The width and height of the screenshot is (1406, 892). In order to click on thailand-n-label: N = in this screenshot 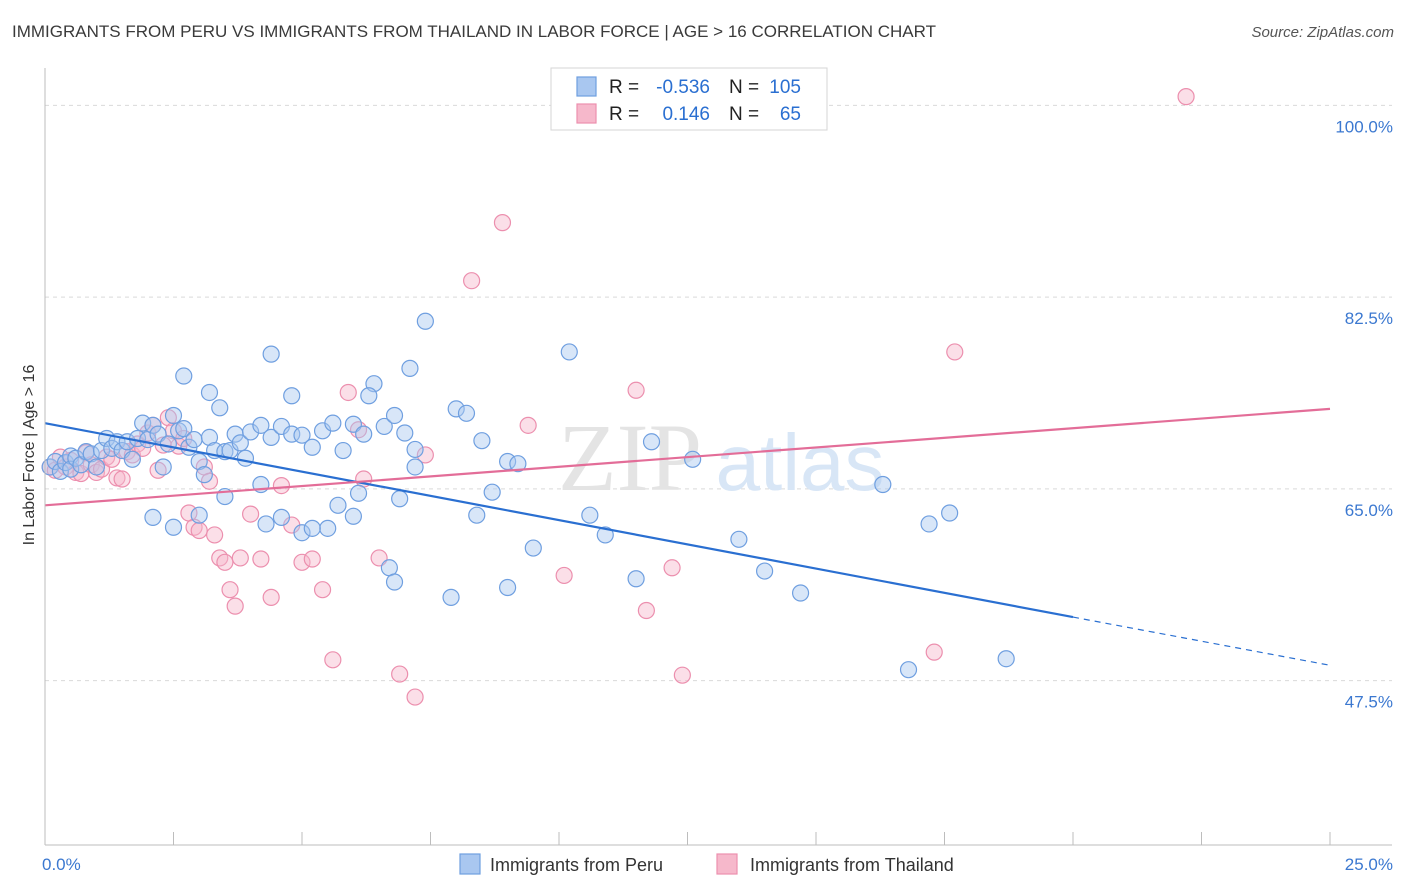, I will do `click(746, 114)`.